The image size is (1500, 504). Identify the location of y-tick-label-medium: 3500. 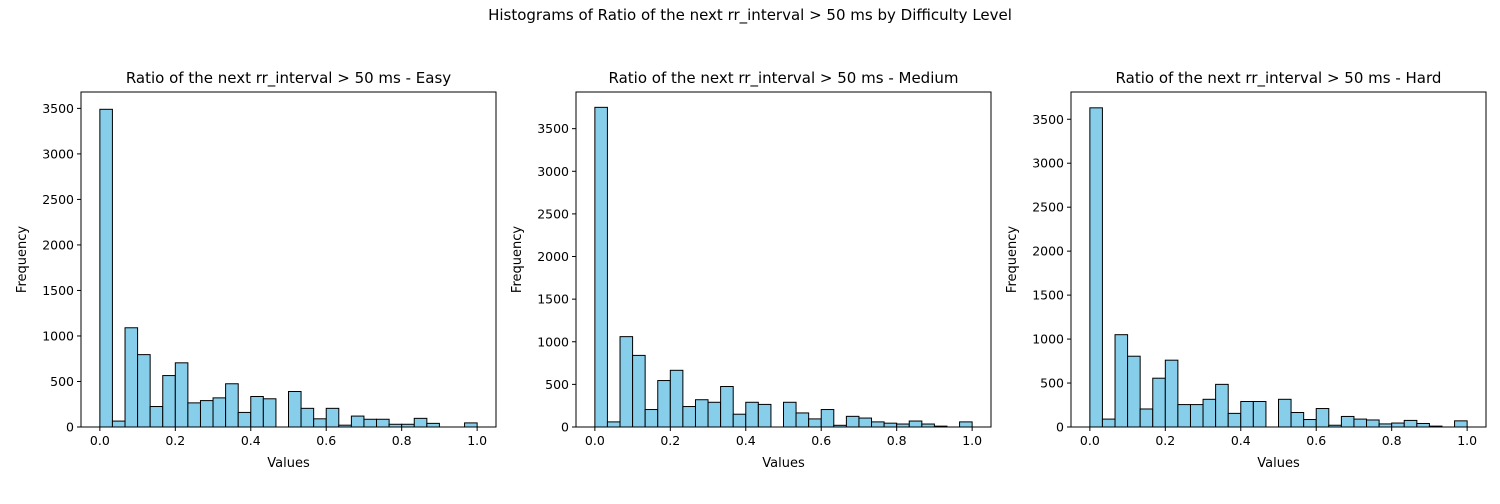
(553, 128).